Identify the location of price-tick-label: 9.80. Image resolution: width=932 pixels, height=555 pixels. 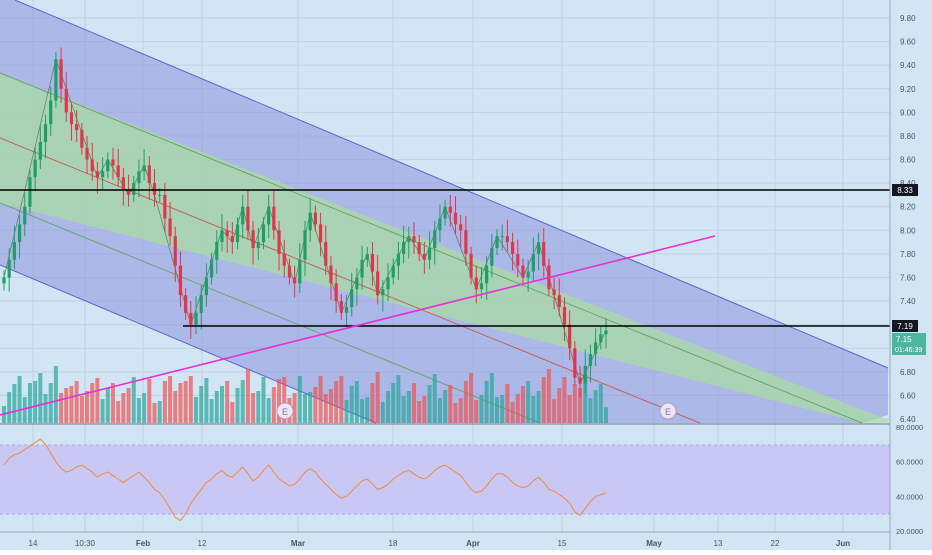
(908, 18).